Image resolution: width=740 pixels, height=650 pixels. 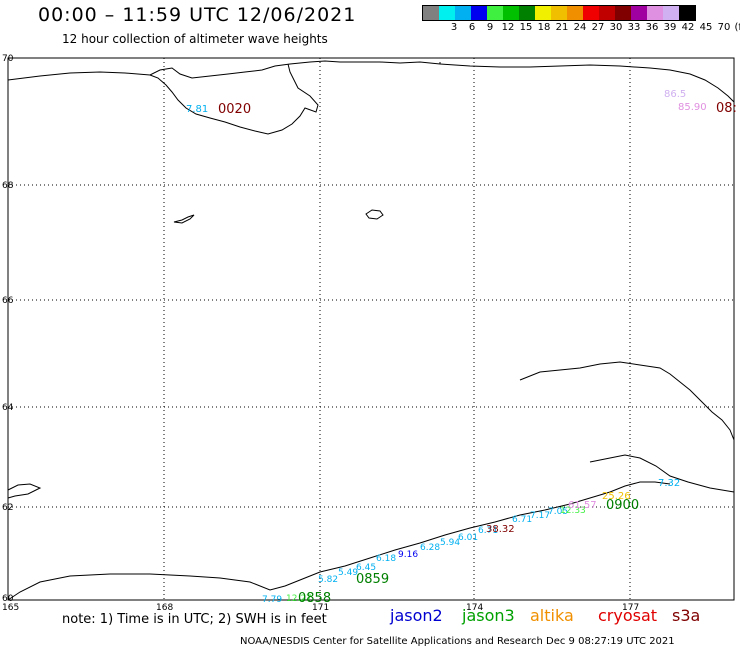 What do you see at coordinates (184, 219) in the screenshot?
I see `island-b` at bounding box center [184, 219].